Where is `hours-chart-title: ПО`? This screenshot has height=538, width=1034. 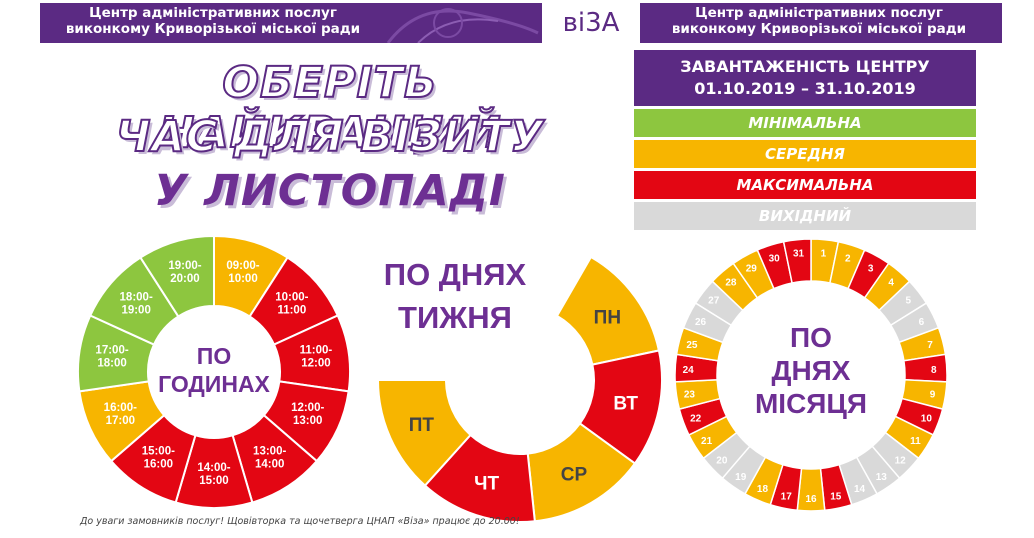
hours-chart-title: ПО is located at coordinates (214, 356).